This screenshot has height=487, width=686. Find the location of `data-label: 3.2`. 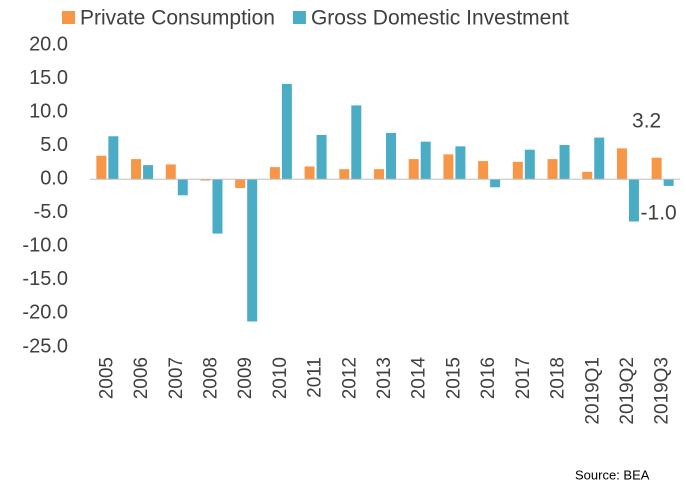

data-label: 3.2 is located at coordinates (646, 120).